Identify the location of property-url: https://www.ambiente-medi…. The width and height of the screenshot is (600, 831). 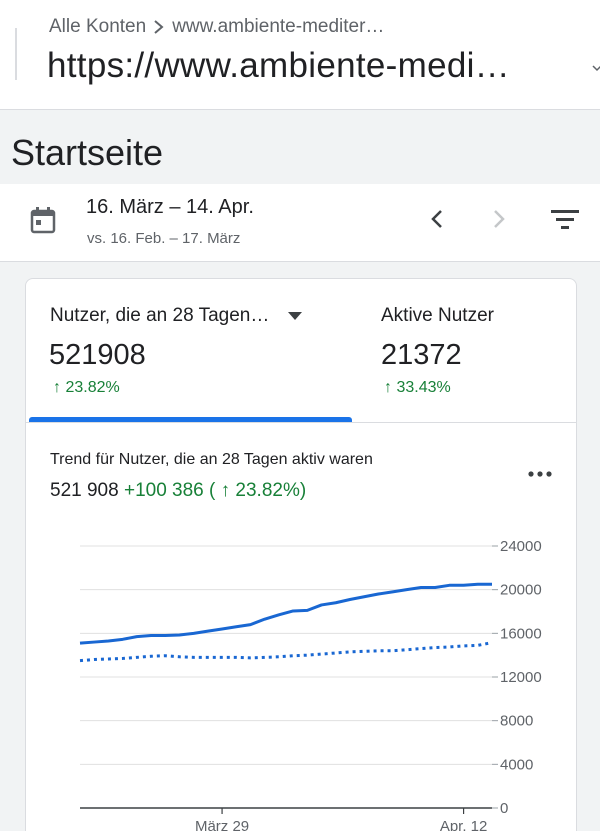
(278, 65).